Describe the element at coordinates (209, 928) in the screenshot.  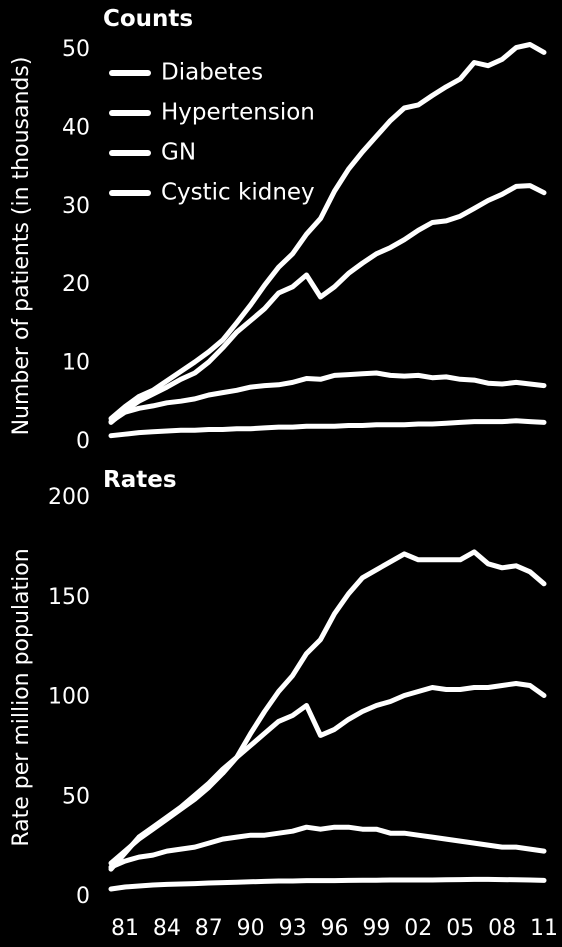
I see `x-tick-label: 87` at that location.